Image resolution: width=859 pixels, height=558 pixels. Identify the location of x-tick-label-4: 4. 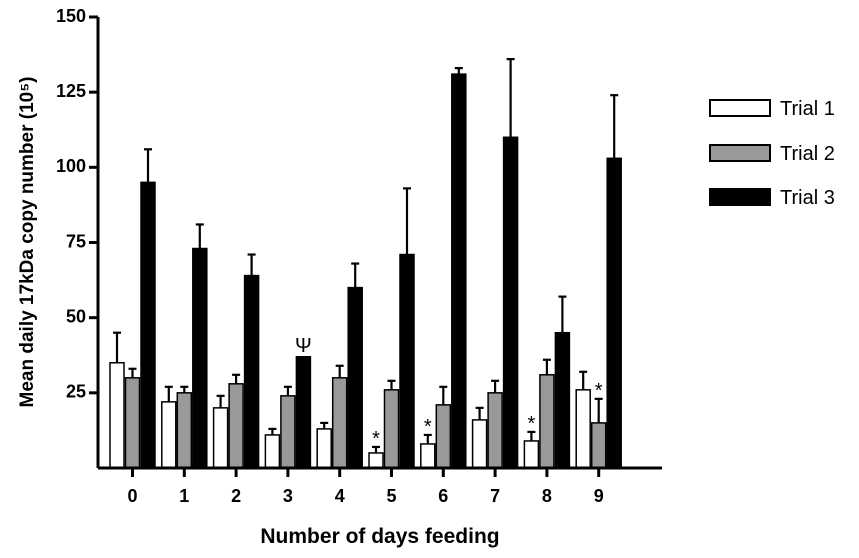
(340, 496).